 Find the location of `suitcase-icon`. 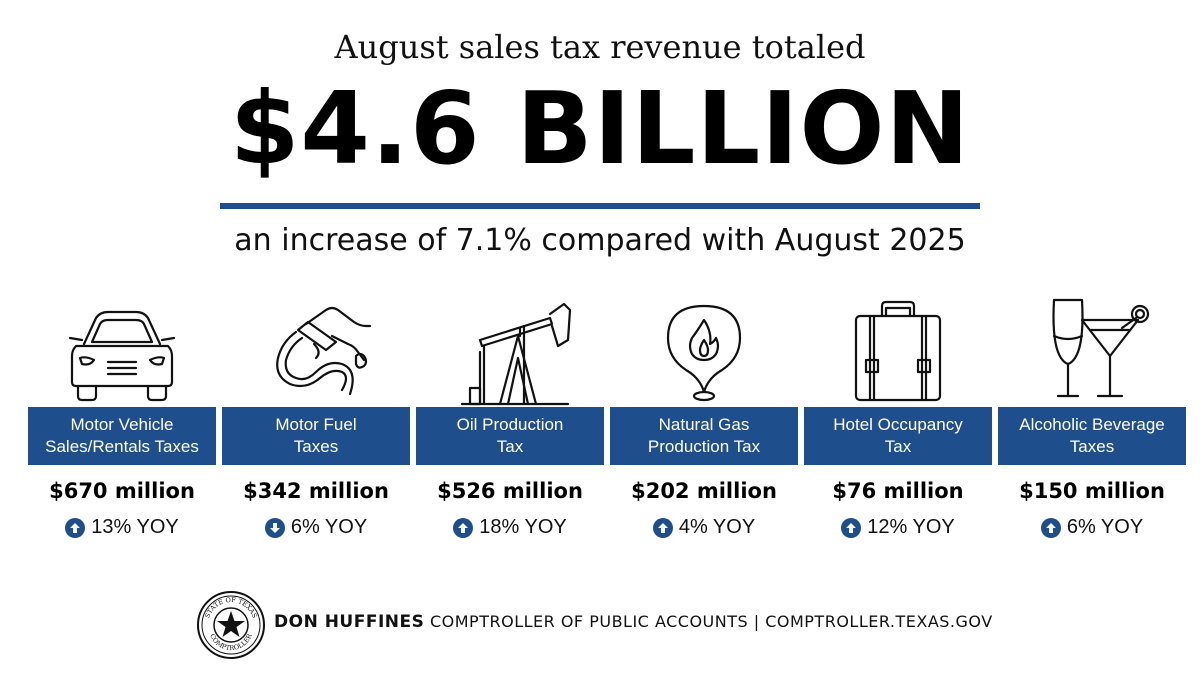

suitcase-icon is located at coordinates (898, 352).